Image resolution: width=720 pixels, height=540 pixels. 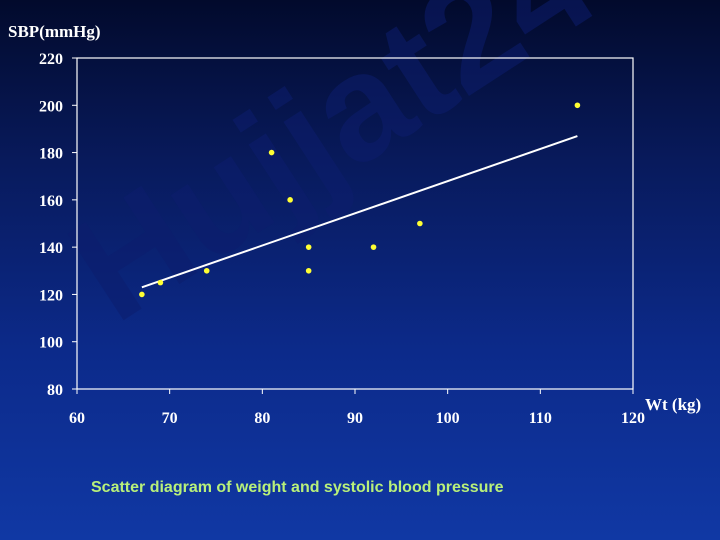 I want to click on y-tick-label: 220, so click(x=51, y=59).